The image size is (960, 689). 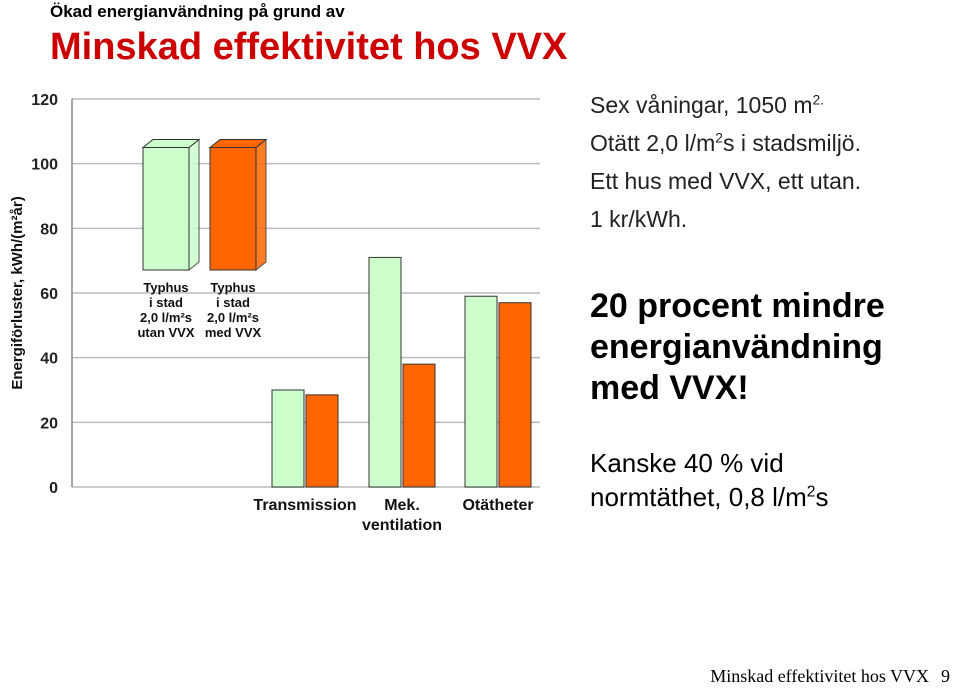 What do you see at coordinates (197, 11) in the screenshot?
I see `supertitle: Ökad energianvändning på grund av` at bounding box center [197, 11].